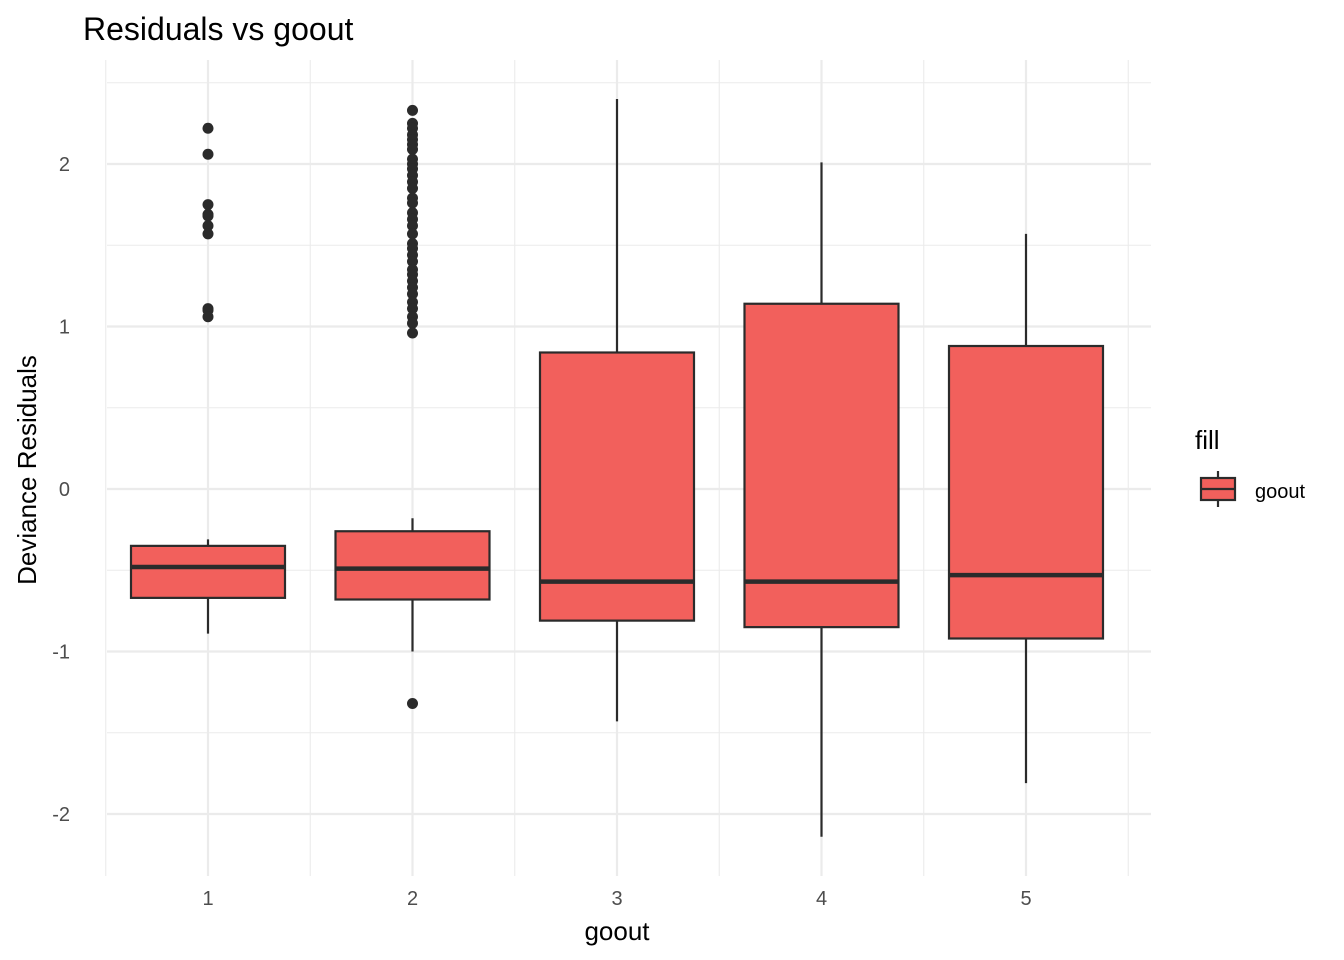 Image resolution: width=1344 pixels, height=960 pixels. Describe the element at coordinates (64, 165) in the screenshot. I see `y-tick-label: 2` at that location.